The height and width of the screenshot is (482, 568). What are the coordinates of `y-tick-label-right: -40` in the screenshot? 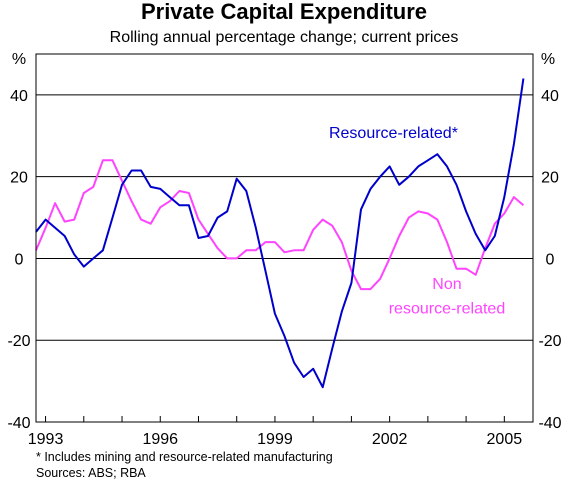 It's located at (549, 423).